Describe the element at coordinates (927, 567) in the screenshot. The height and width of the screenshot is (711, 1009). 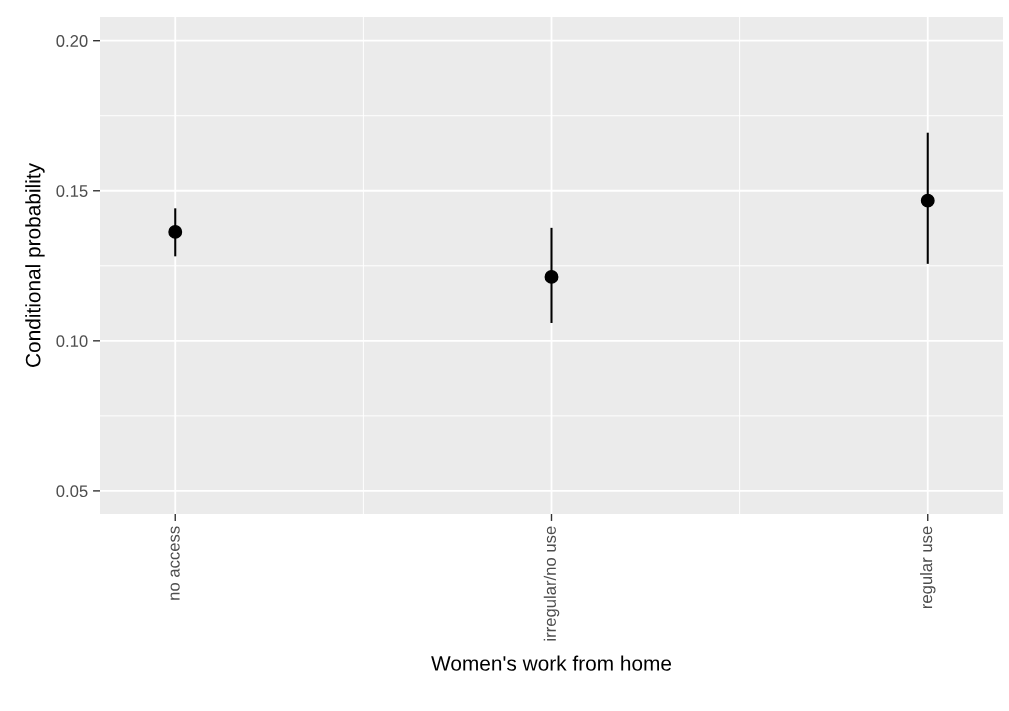
I see `x-tick-label: regular use` at that location.